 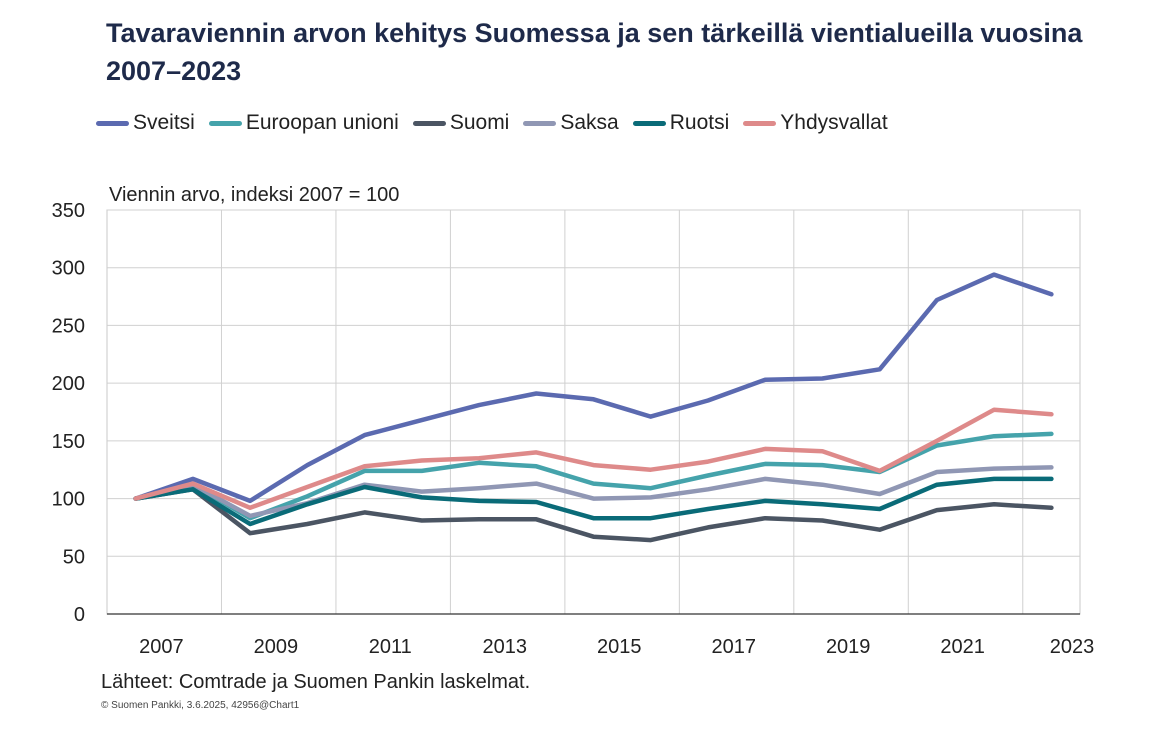 I want to click on legend-label: Suomi, so click(x=479, y=122).